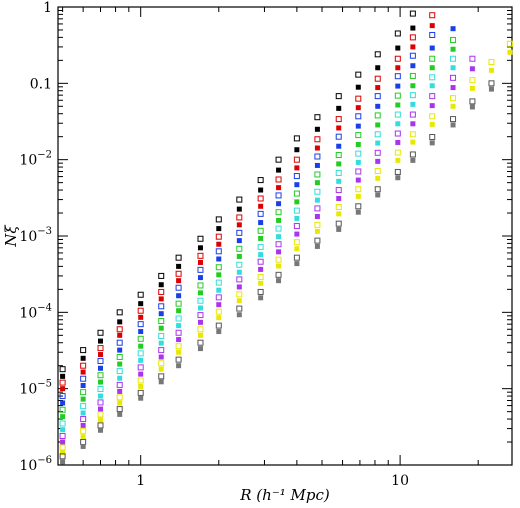 This screenshot has height=508, width=520. I want to click on y-tick-label: 10⁻⁵, so click(35, 388).